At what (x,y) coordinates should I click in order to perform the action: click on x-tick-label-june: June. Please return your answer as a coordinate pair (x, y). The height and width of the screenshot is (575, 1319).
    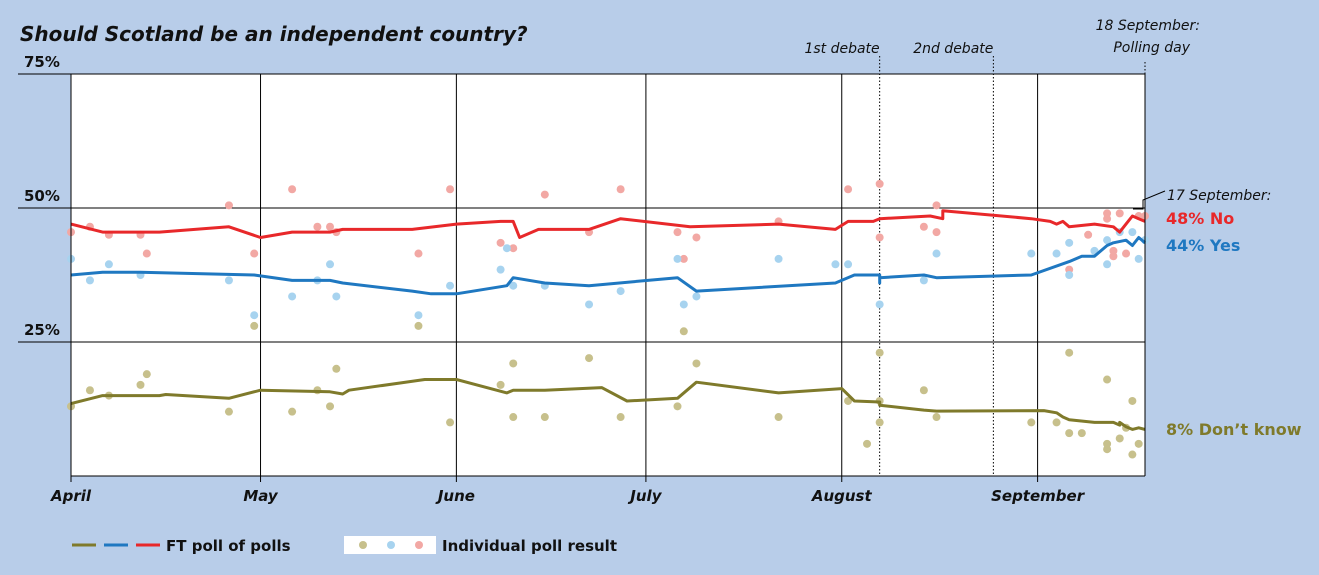
    Looking at the image, I should click on (455, 496).